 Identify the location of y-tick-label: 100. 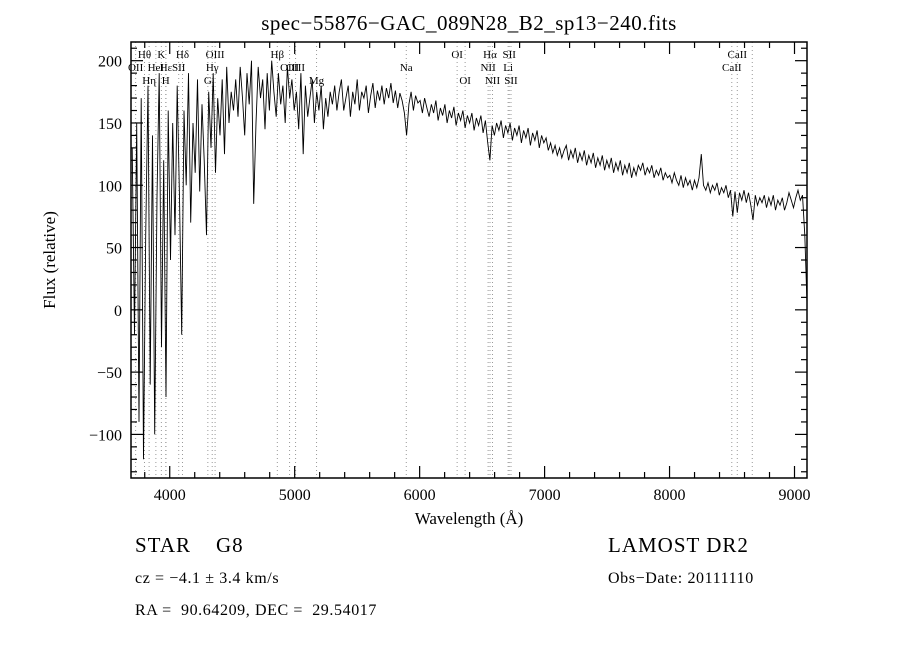
(110, 186).